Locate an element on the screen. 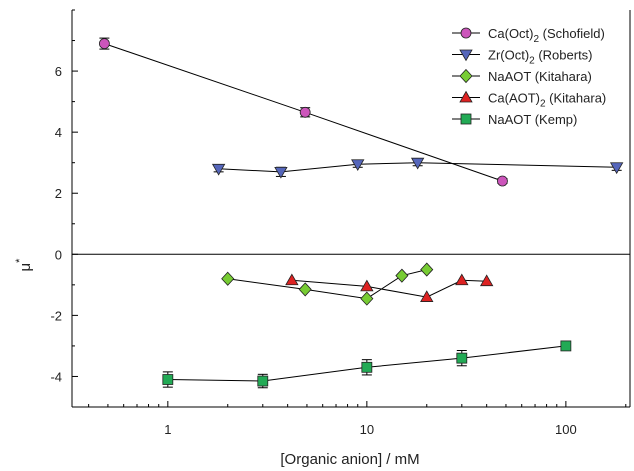  y-tick-label: 0 is located at coordinates (58, 254).